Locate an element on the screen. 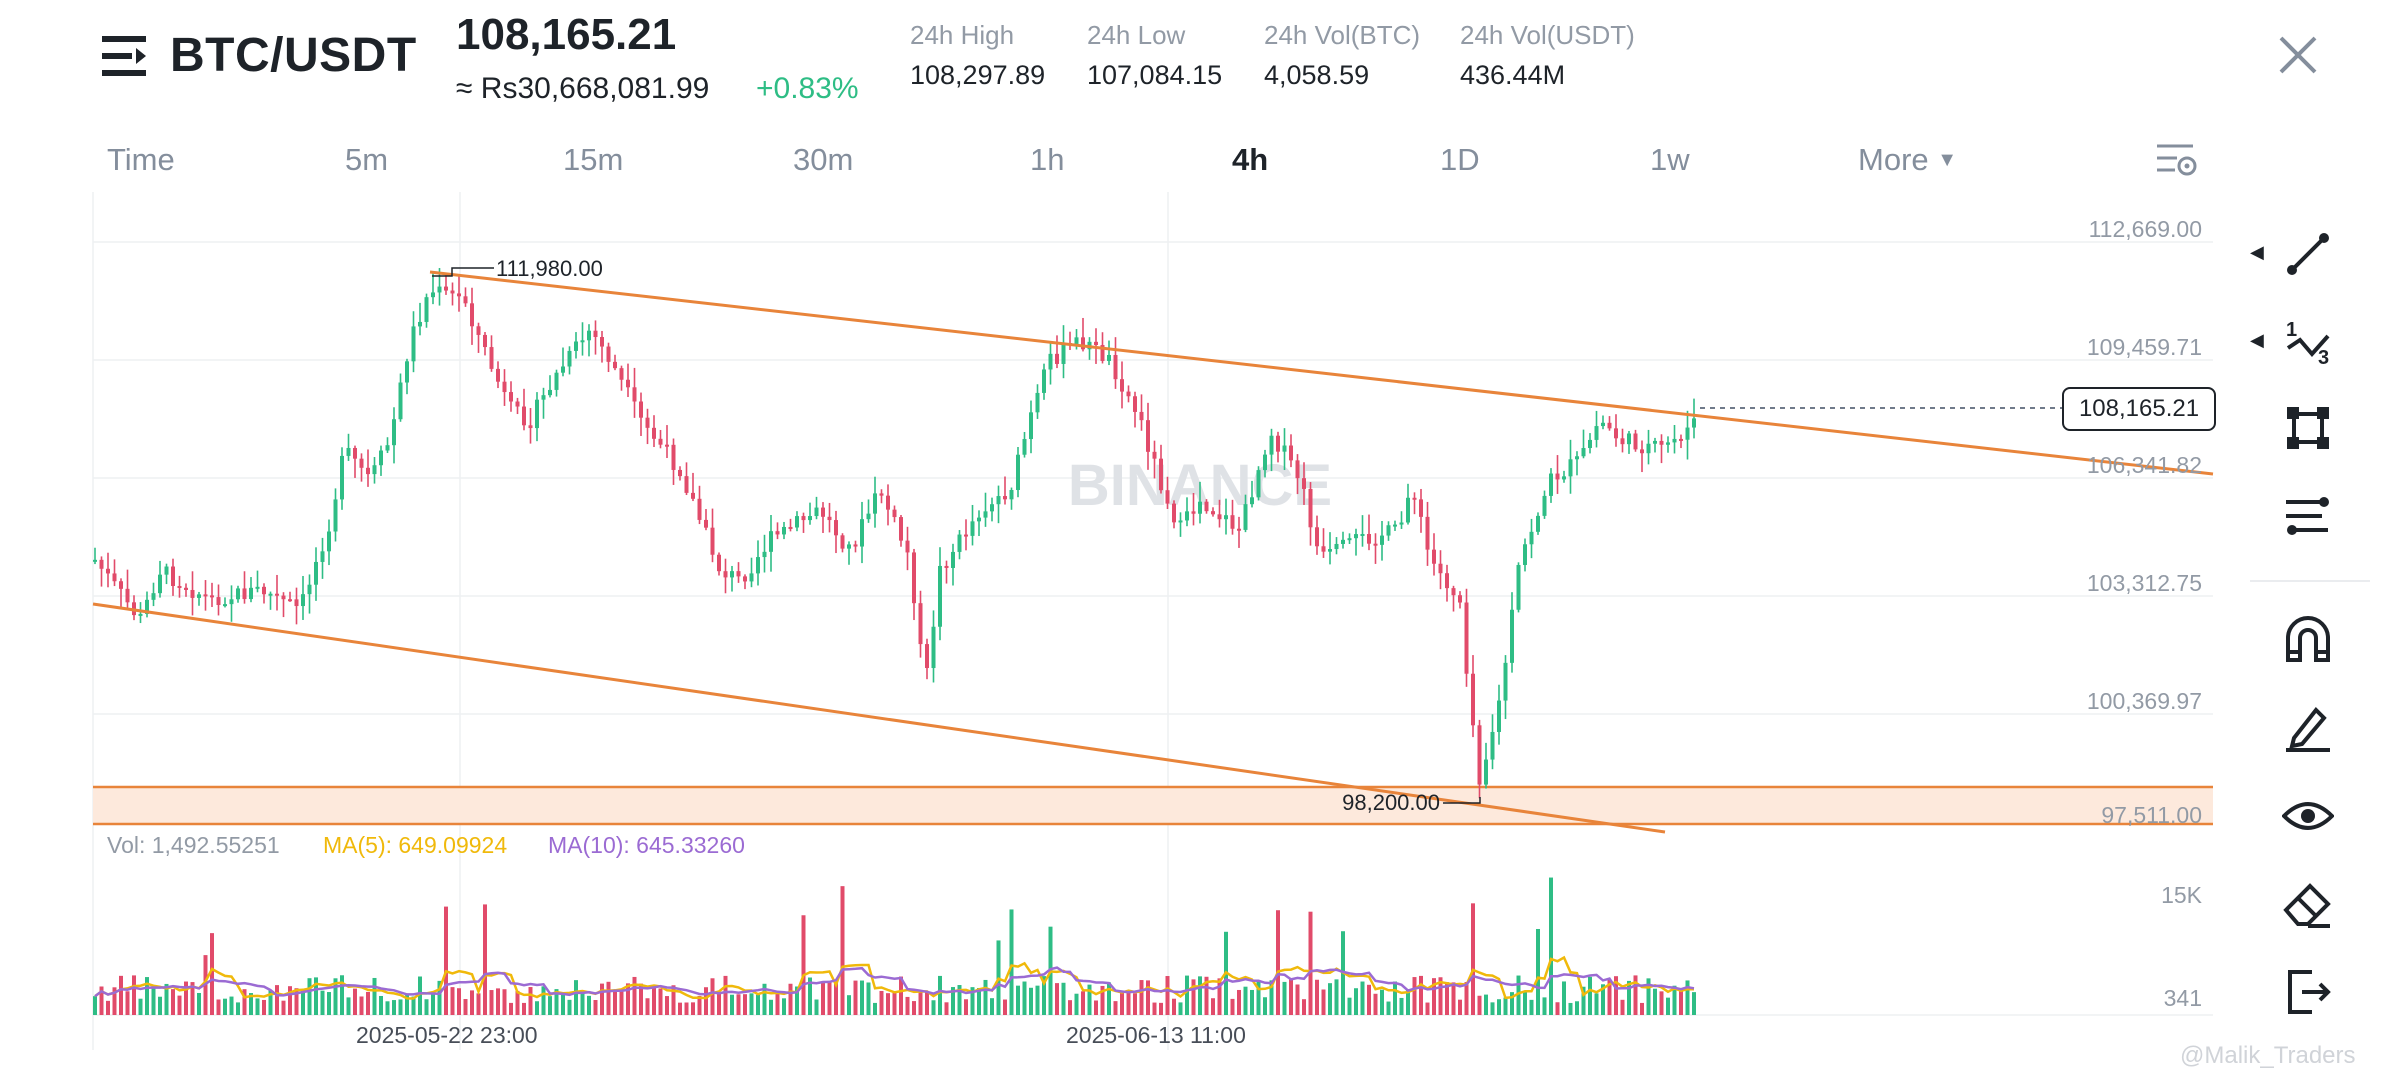 The height and width of the screenshot is (1080, 2400). close-icon is located at coordinates (2298, 55).